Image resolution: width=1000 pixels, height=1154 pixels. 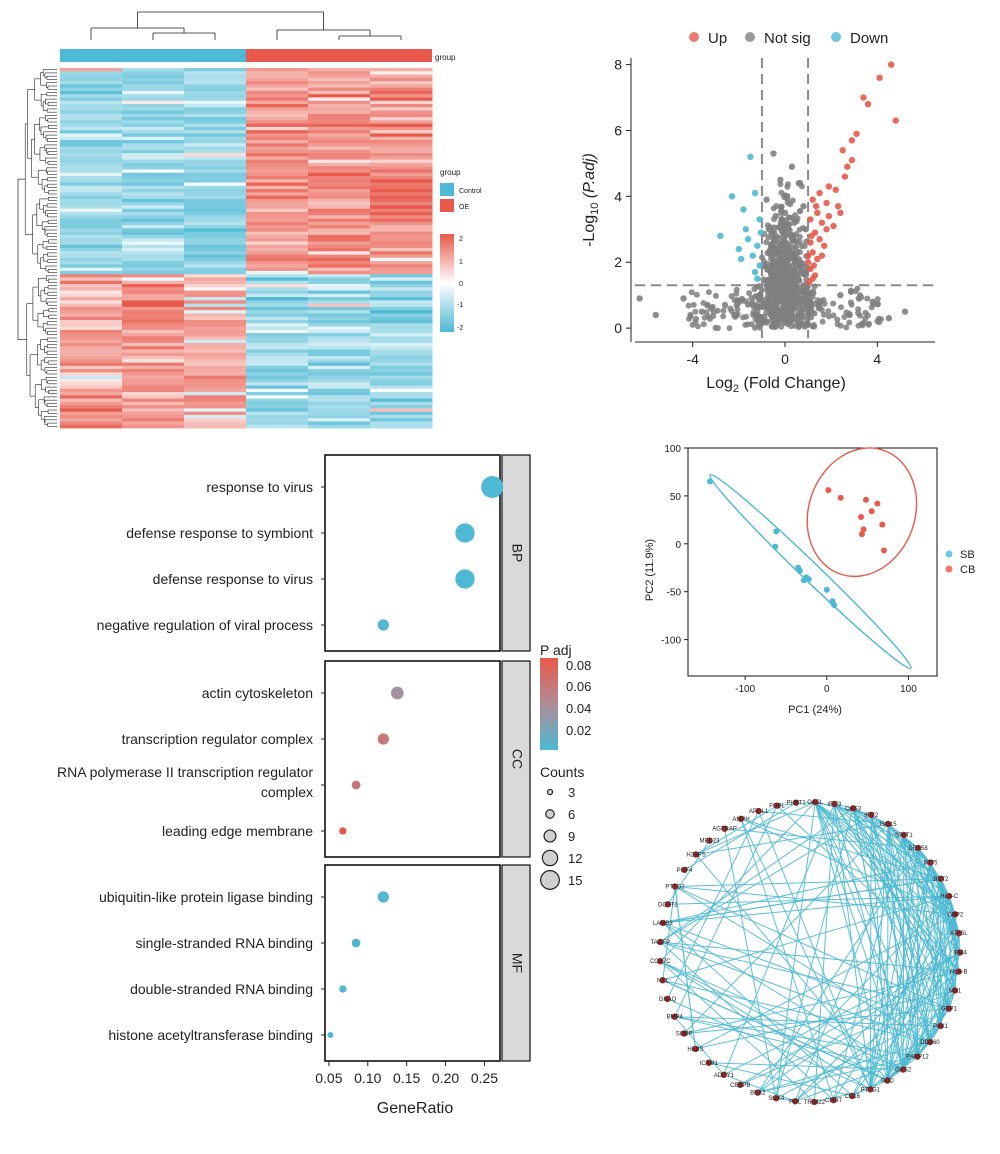 I want to click on go-term-label: histone acetyltransferase binding, so click(x=210, y=1035).